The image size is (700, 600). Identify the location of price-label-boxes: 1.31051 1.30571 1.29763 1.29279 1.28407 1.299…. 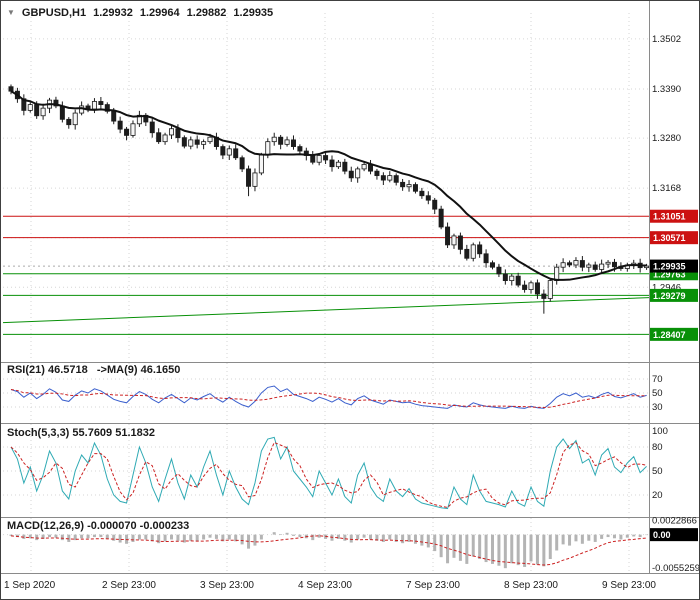
(674, 375).